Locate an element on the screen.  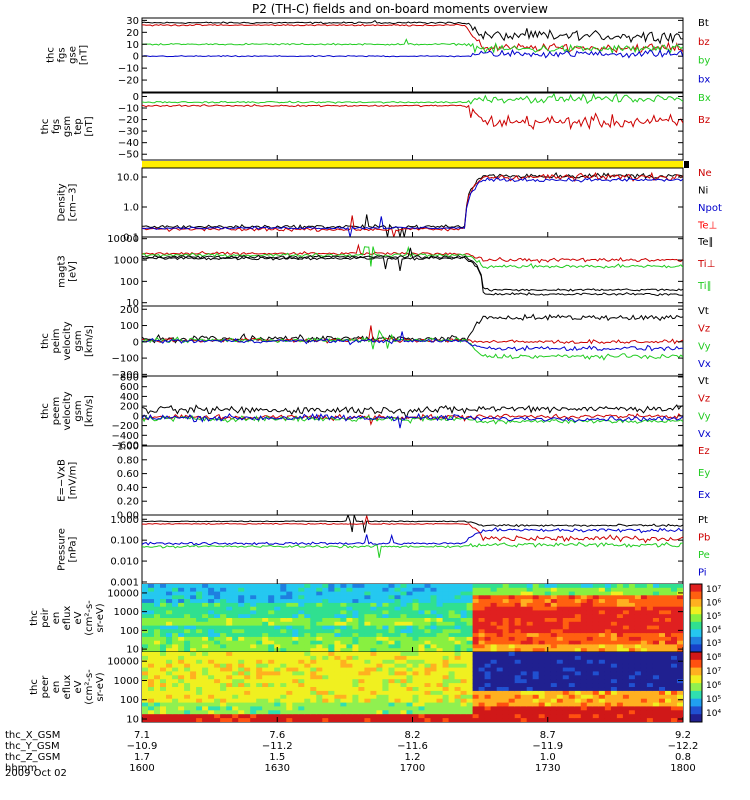
legend-entry: Ne is located at coordinates (705, 173).